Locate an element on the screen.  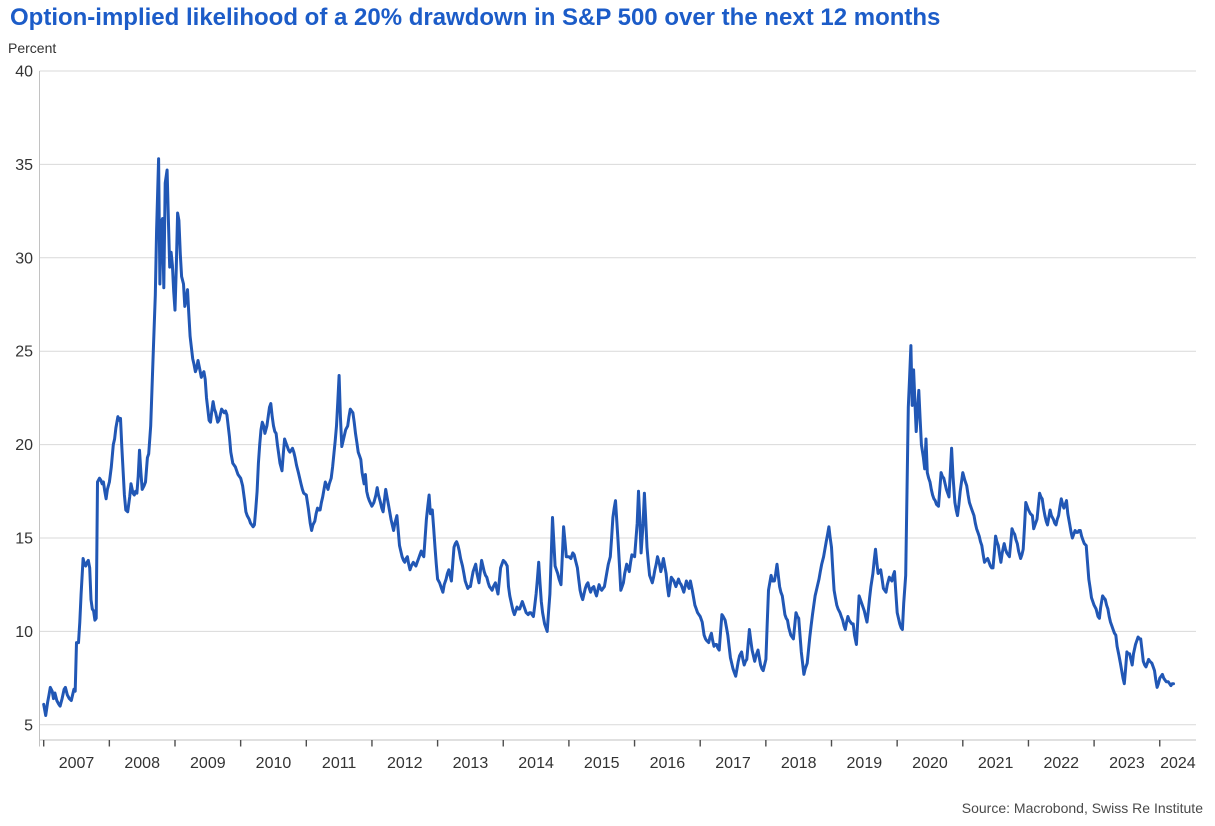
source-note: Source: Macrobond, Swiss Re Institute is located at coordinates (1082, 808).